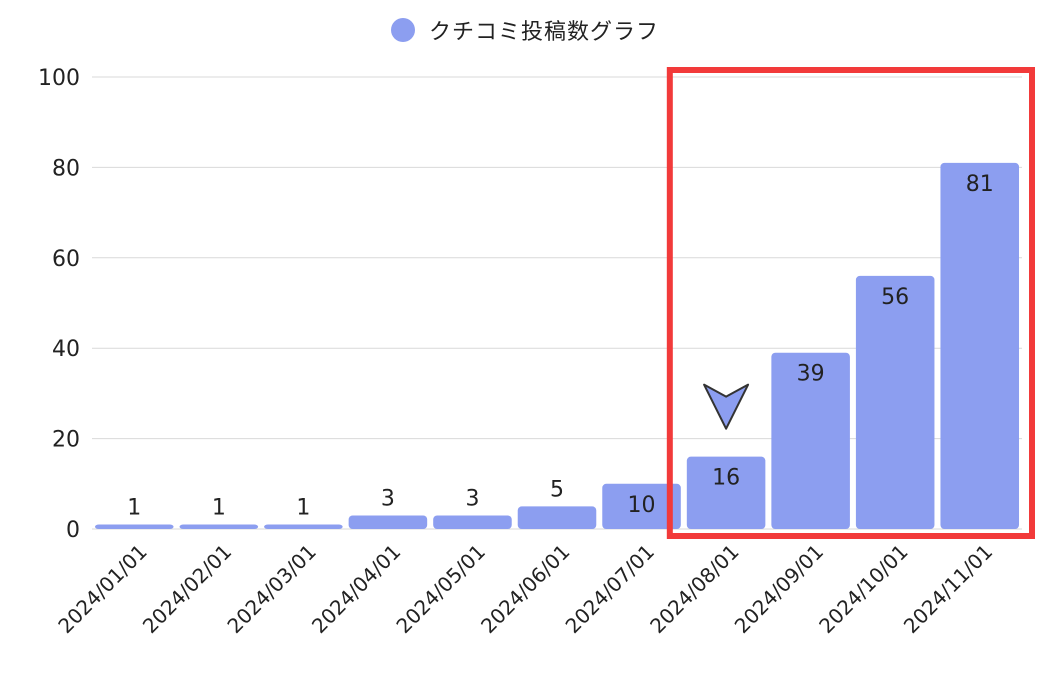 This screenshot has width=1050, height=675. I want to click on y-tick-label: 100, so click(59, 78).